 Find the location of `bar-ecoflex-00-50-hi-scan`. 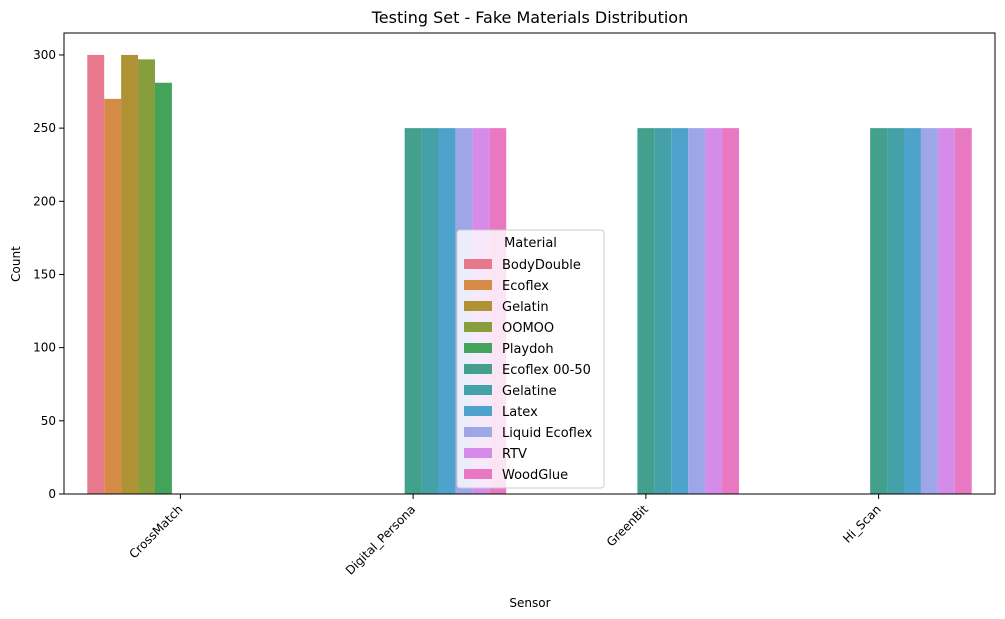

bar-ecoflex-00-50-hi-scan is located at coordinates (879, 311).